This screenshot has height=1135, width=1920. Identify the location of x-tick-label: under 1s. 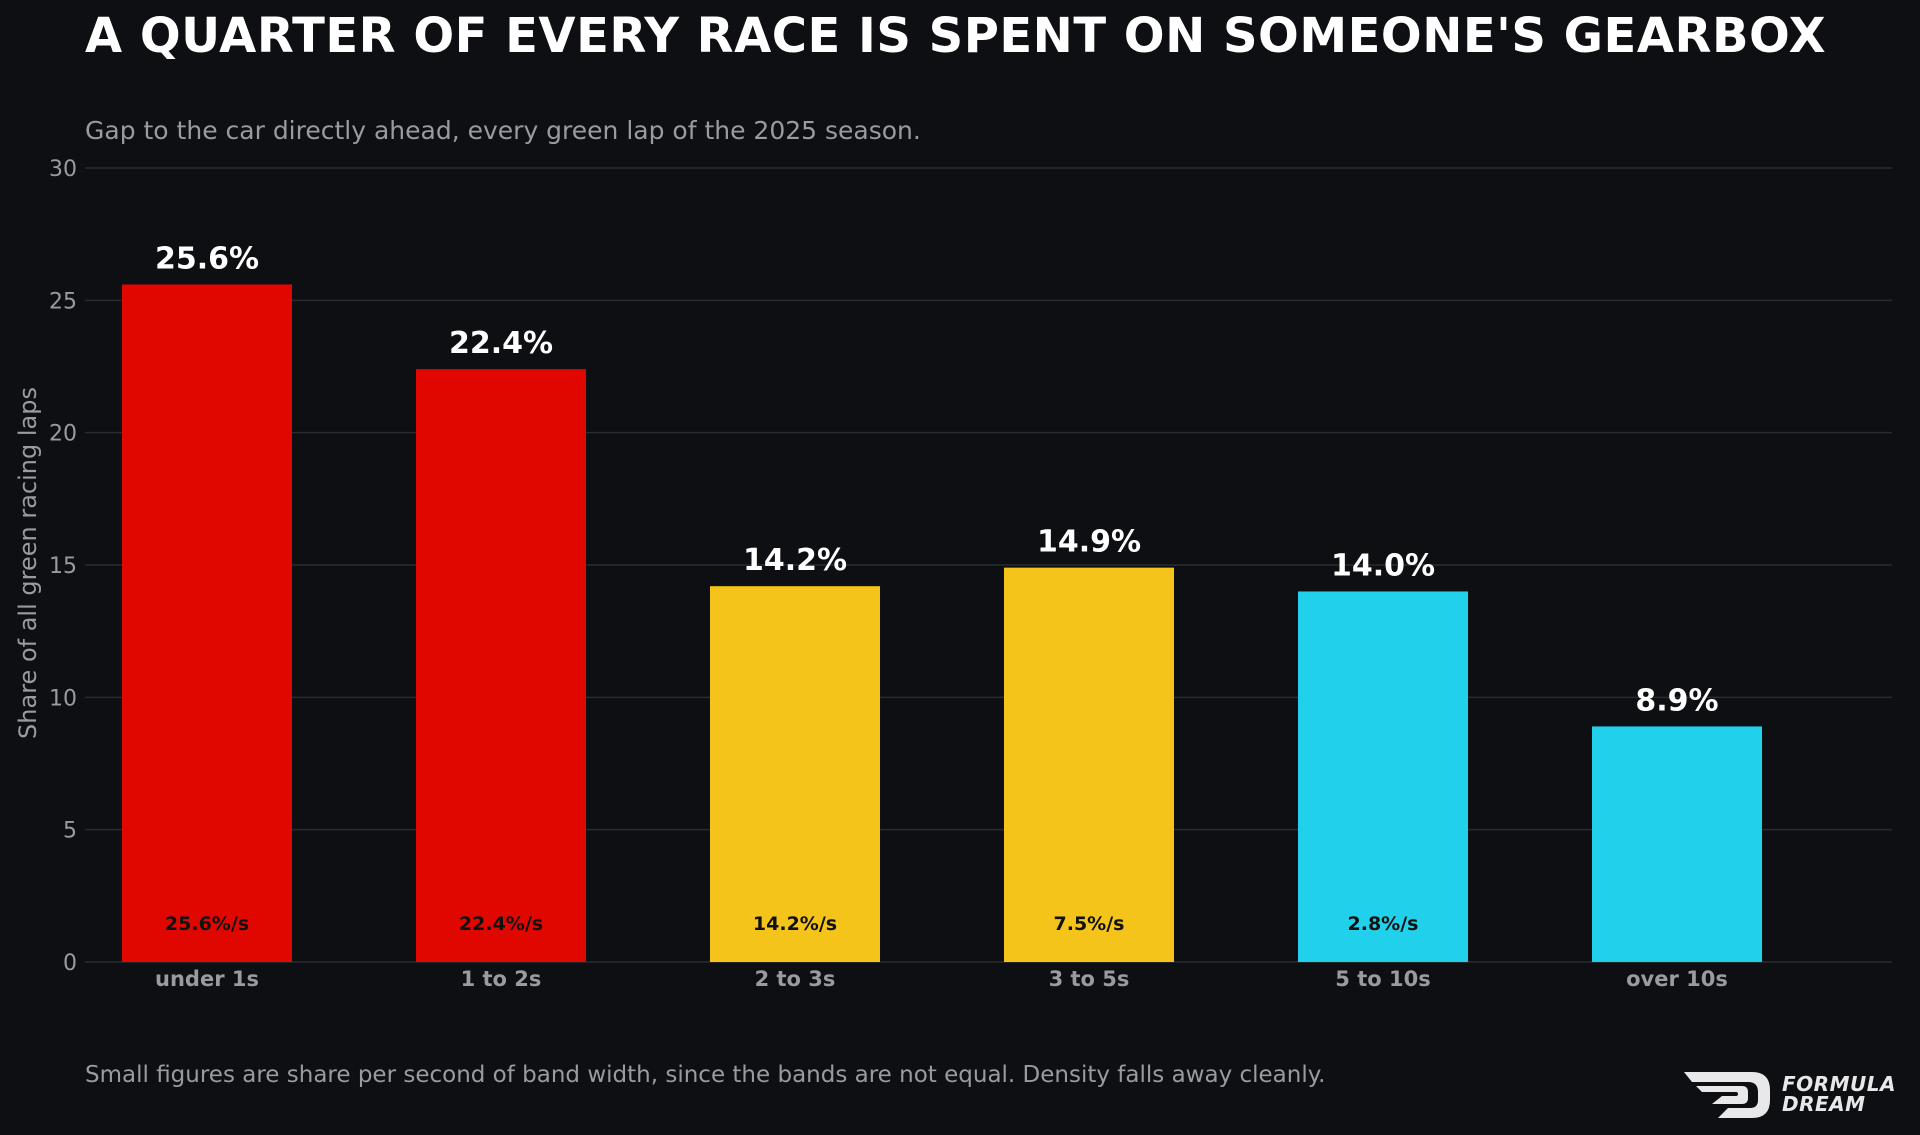
(207, 979).